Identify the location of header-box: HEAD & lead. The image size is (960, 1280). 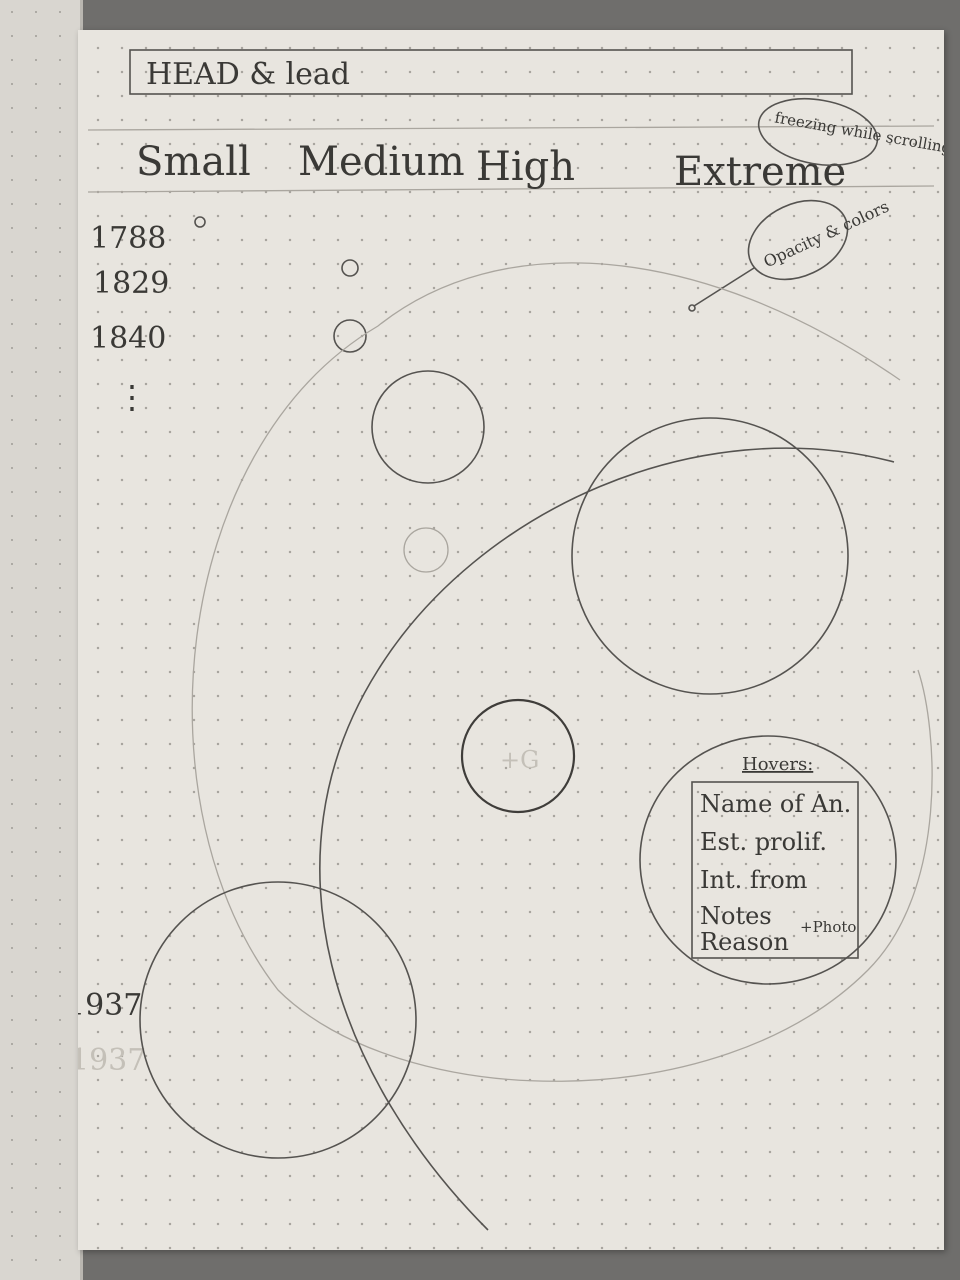
(491, 72).